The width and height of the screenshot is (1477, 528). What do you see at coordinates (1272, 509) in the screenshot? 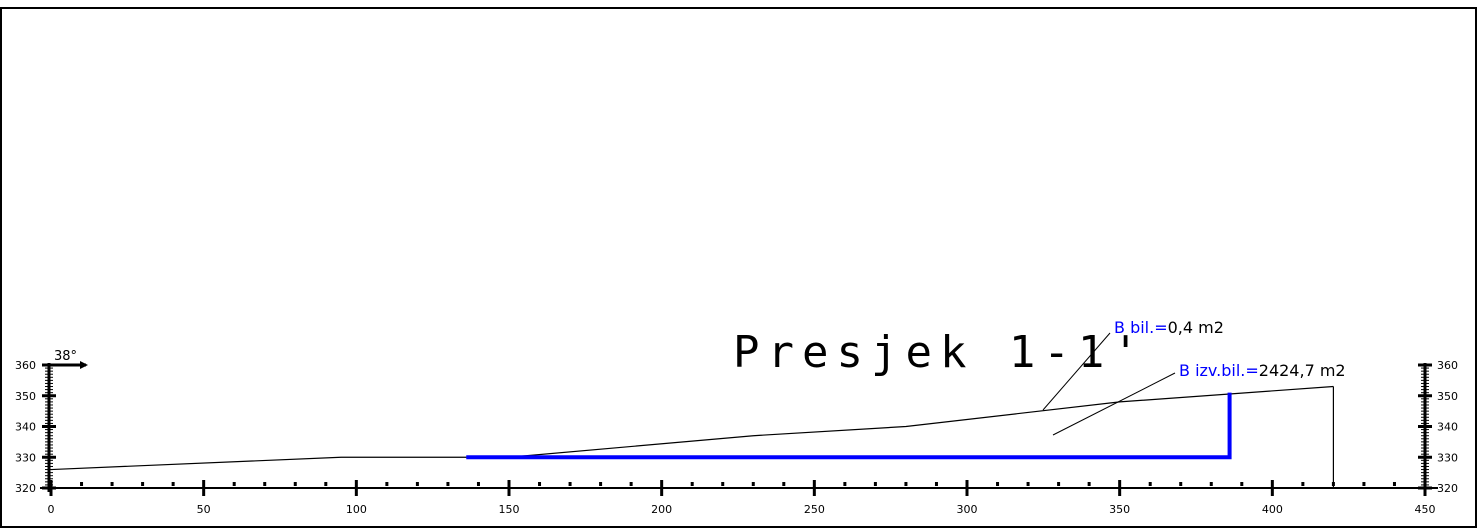
I see `x-tick-label: 400` at bounding box center [1272, 509].